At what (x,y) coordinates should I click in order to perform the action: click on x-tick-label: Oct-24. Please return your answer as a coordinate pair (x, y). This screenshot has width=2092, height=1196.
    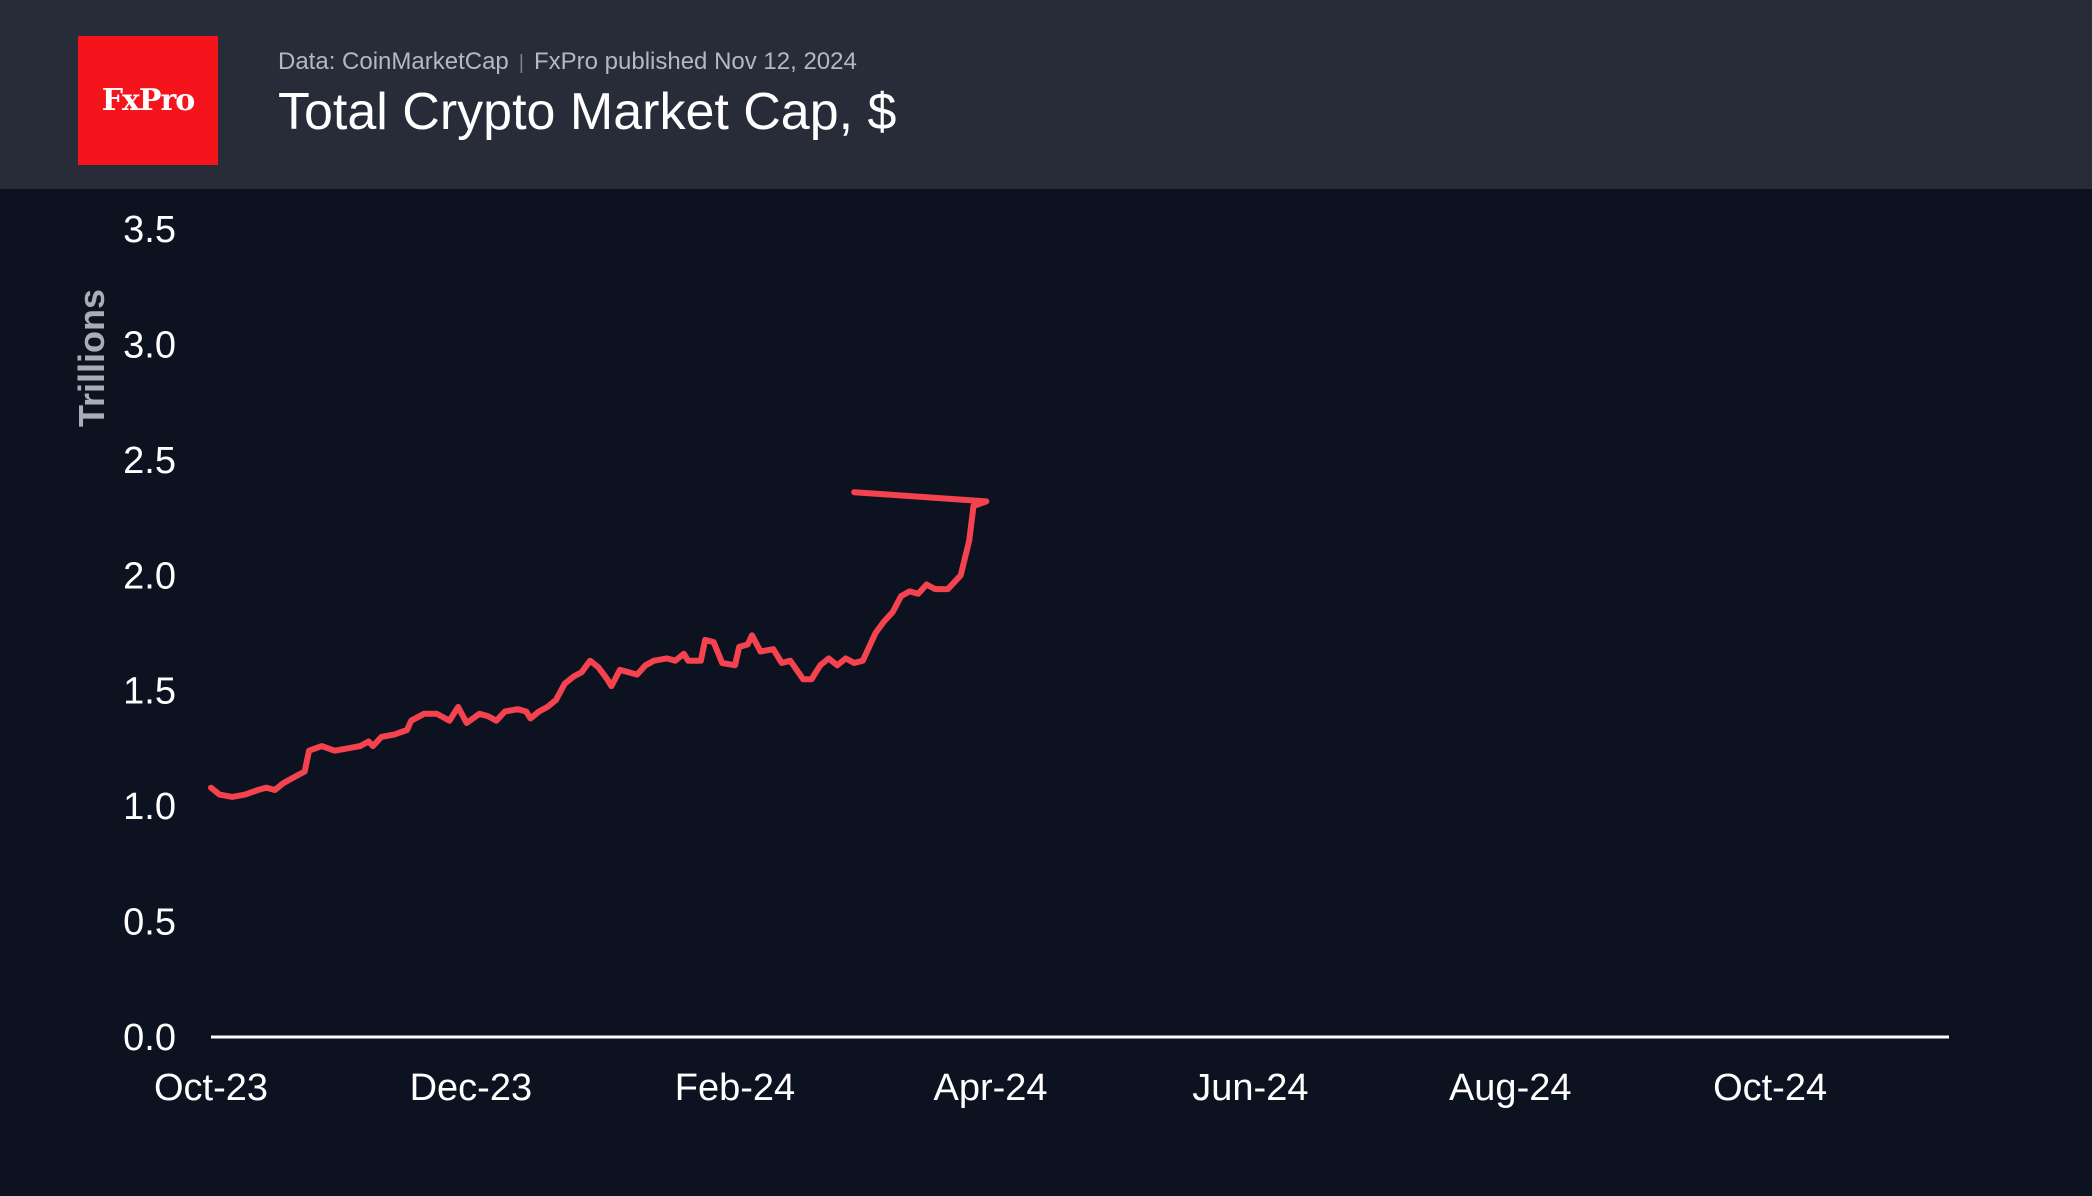
    Looking at the image, I should click on (1770, 1088).